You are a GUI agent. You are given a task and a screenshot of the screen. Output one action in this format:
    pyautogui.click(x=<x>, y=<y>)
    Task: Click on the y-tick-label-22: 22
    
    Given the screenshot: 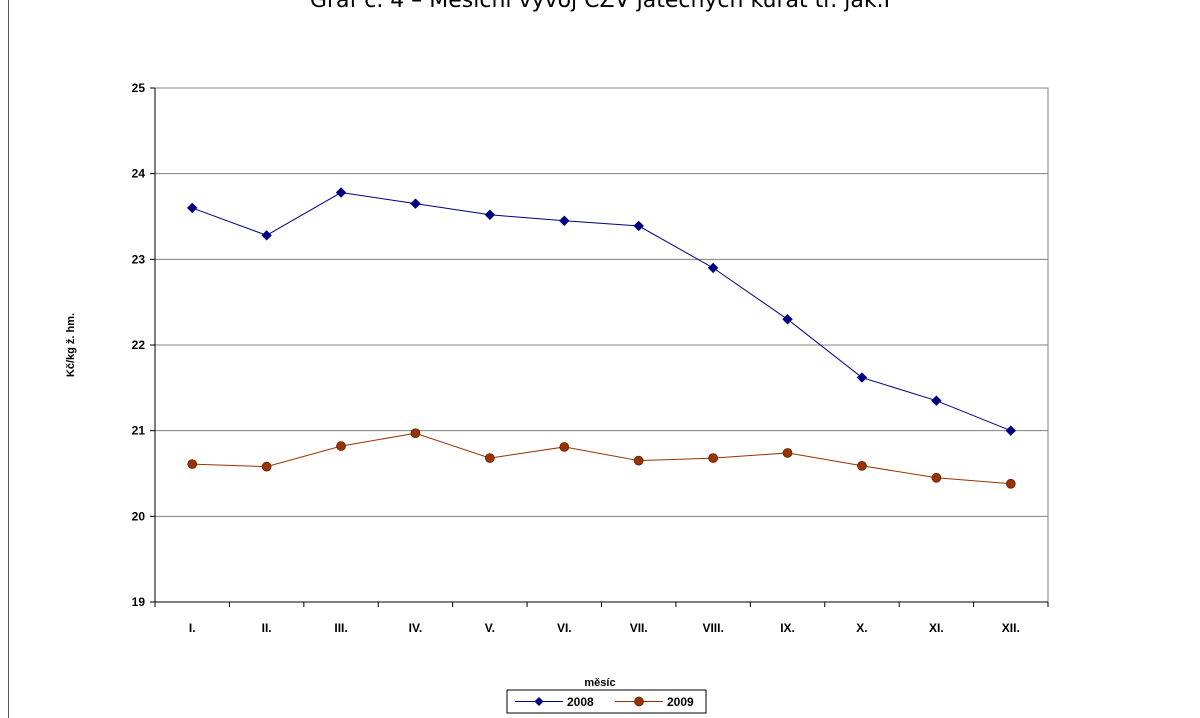 What is the action you would take?
    pyautogui.click(x=139, y=345)
    